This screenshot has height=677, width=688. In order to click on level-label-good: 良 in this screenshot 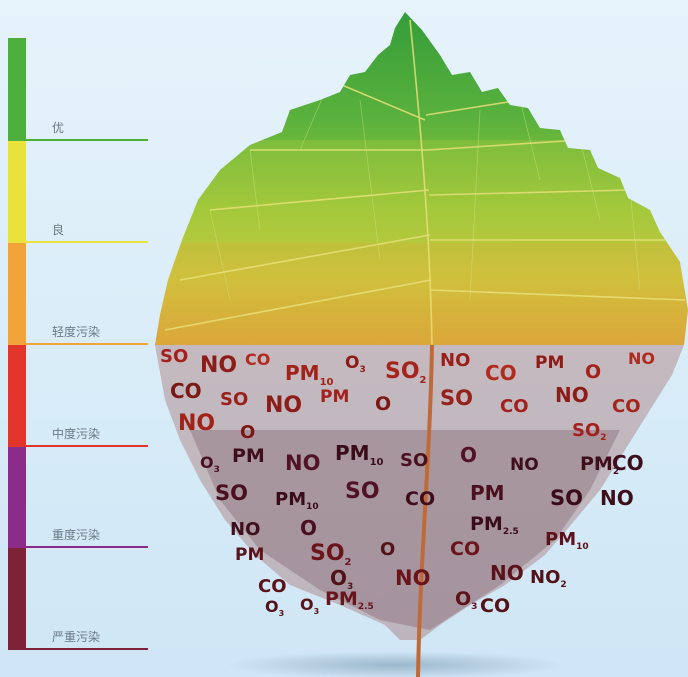, I will do `click(58, 230)`.